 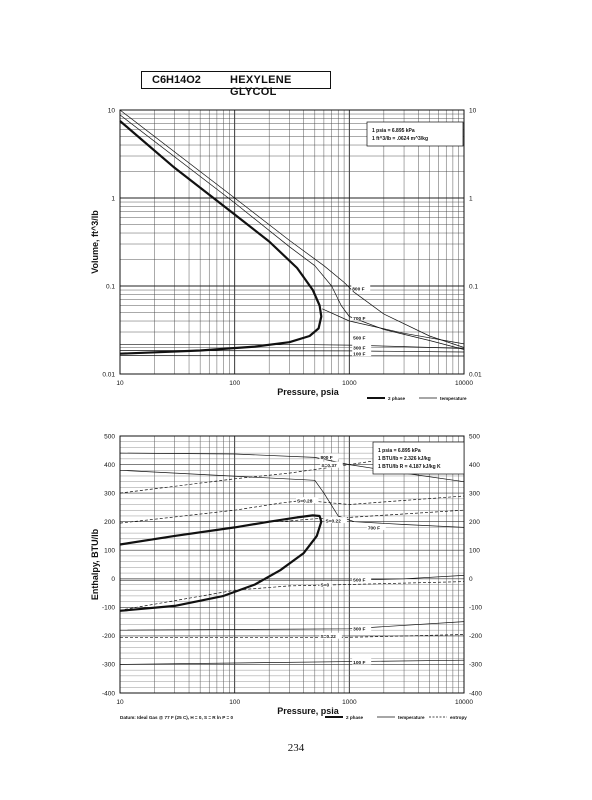 I want to click on y-tick-label: 0, so click(x=113, y=579).